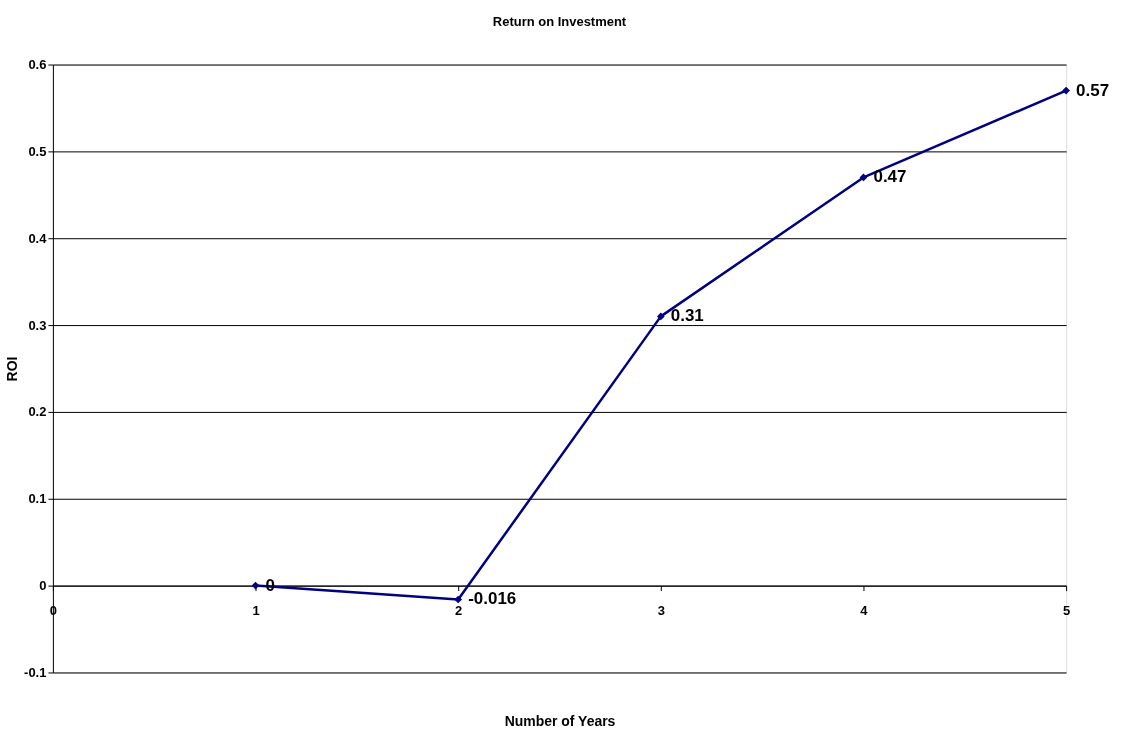 The image size is (1125, 736). What do you see at coordinates (38, 238) in the screenshot?
I see `y-tick-label: 0.4` at bounding box center [38, 238].